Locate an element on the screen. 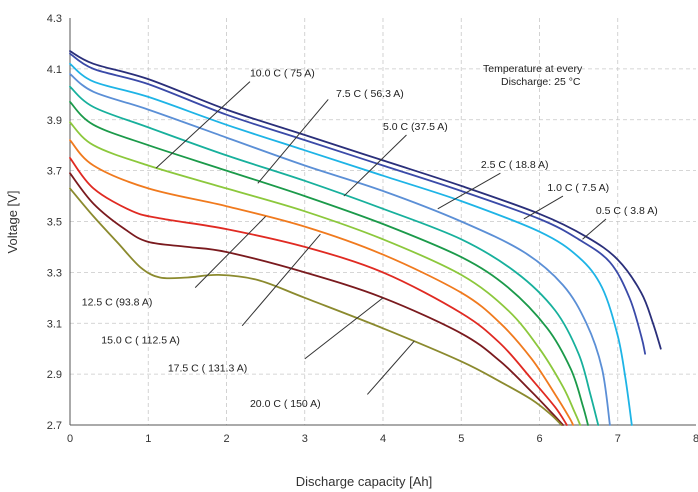 The width and height of the screenshot is (698, 492). y-tick-label: 3.3 is located at coordinates (54, 273).